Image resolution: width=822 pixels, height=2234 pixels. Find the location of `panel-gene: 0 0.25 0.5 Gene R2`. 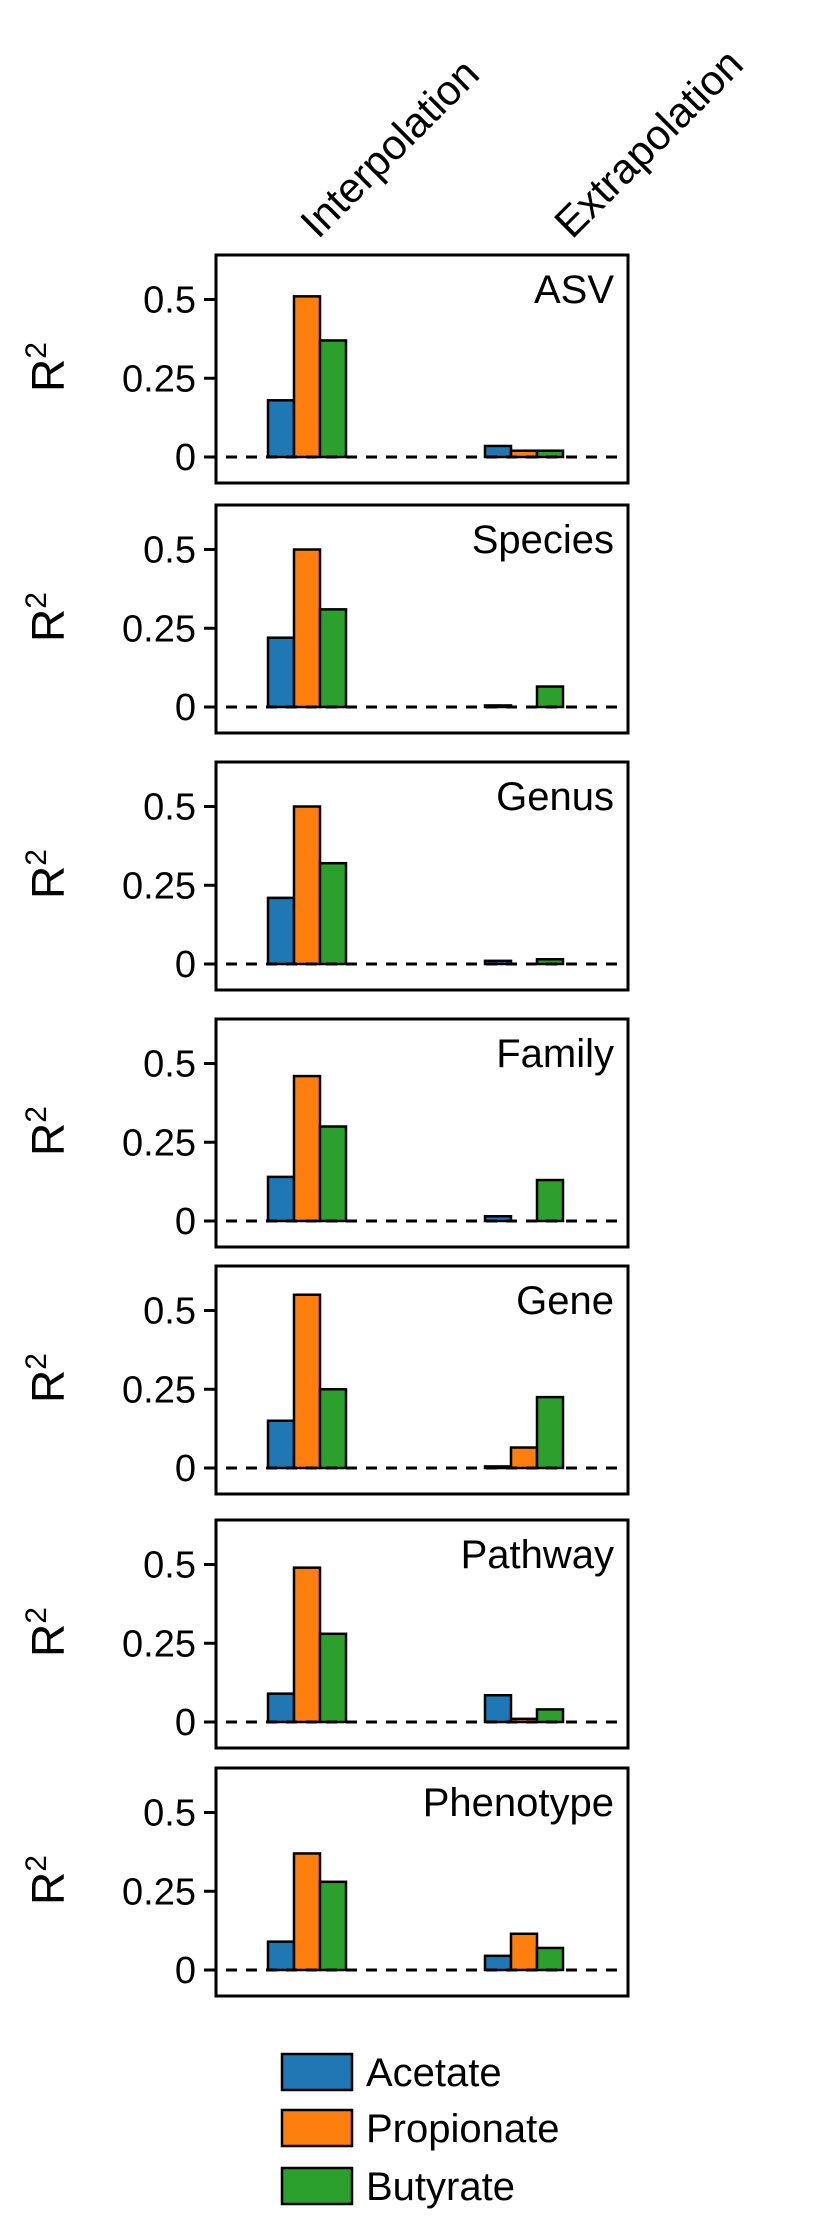

panel-gene: 0 0.25 0.5 Gene R2 is located at coordinates (325, 1380).